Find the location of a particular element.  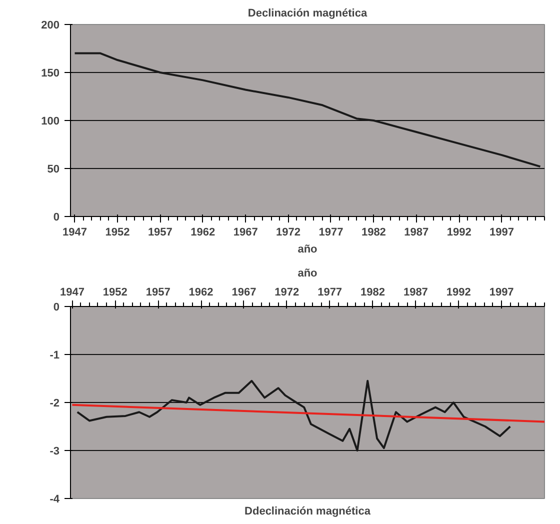

y-tick-label: 100 is located at coordinates (50, 122).